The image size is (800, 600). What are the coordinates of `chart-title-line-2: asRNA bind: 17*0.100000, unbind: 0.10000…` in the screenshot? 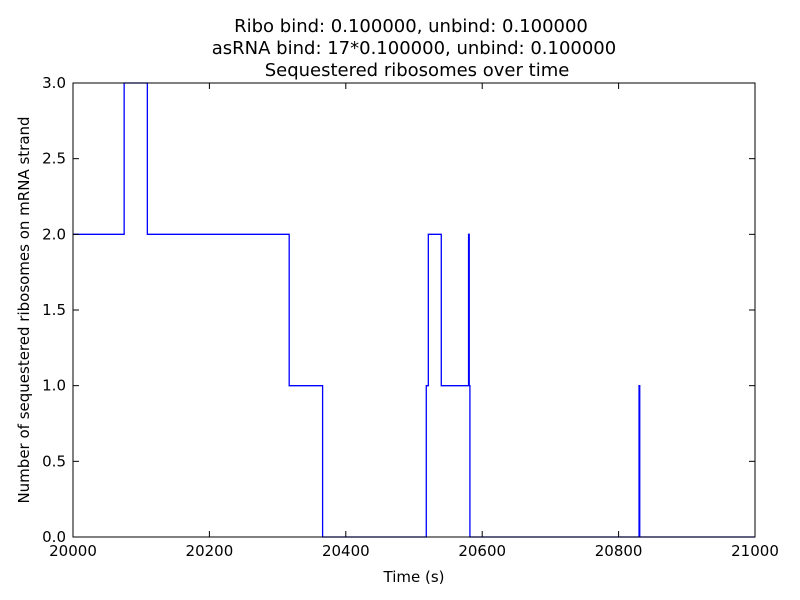 It's located at (414, 48).